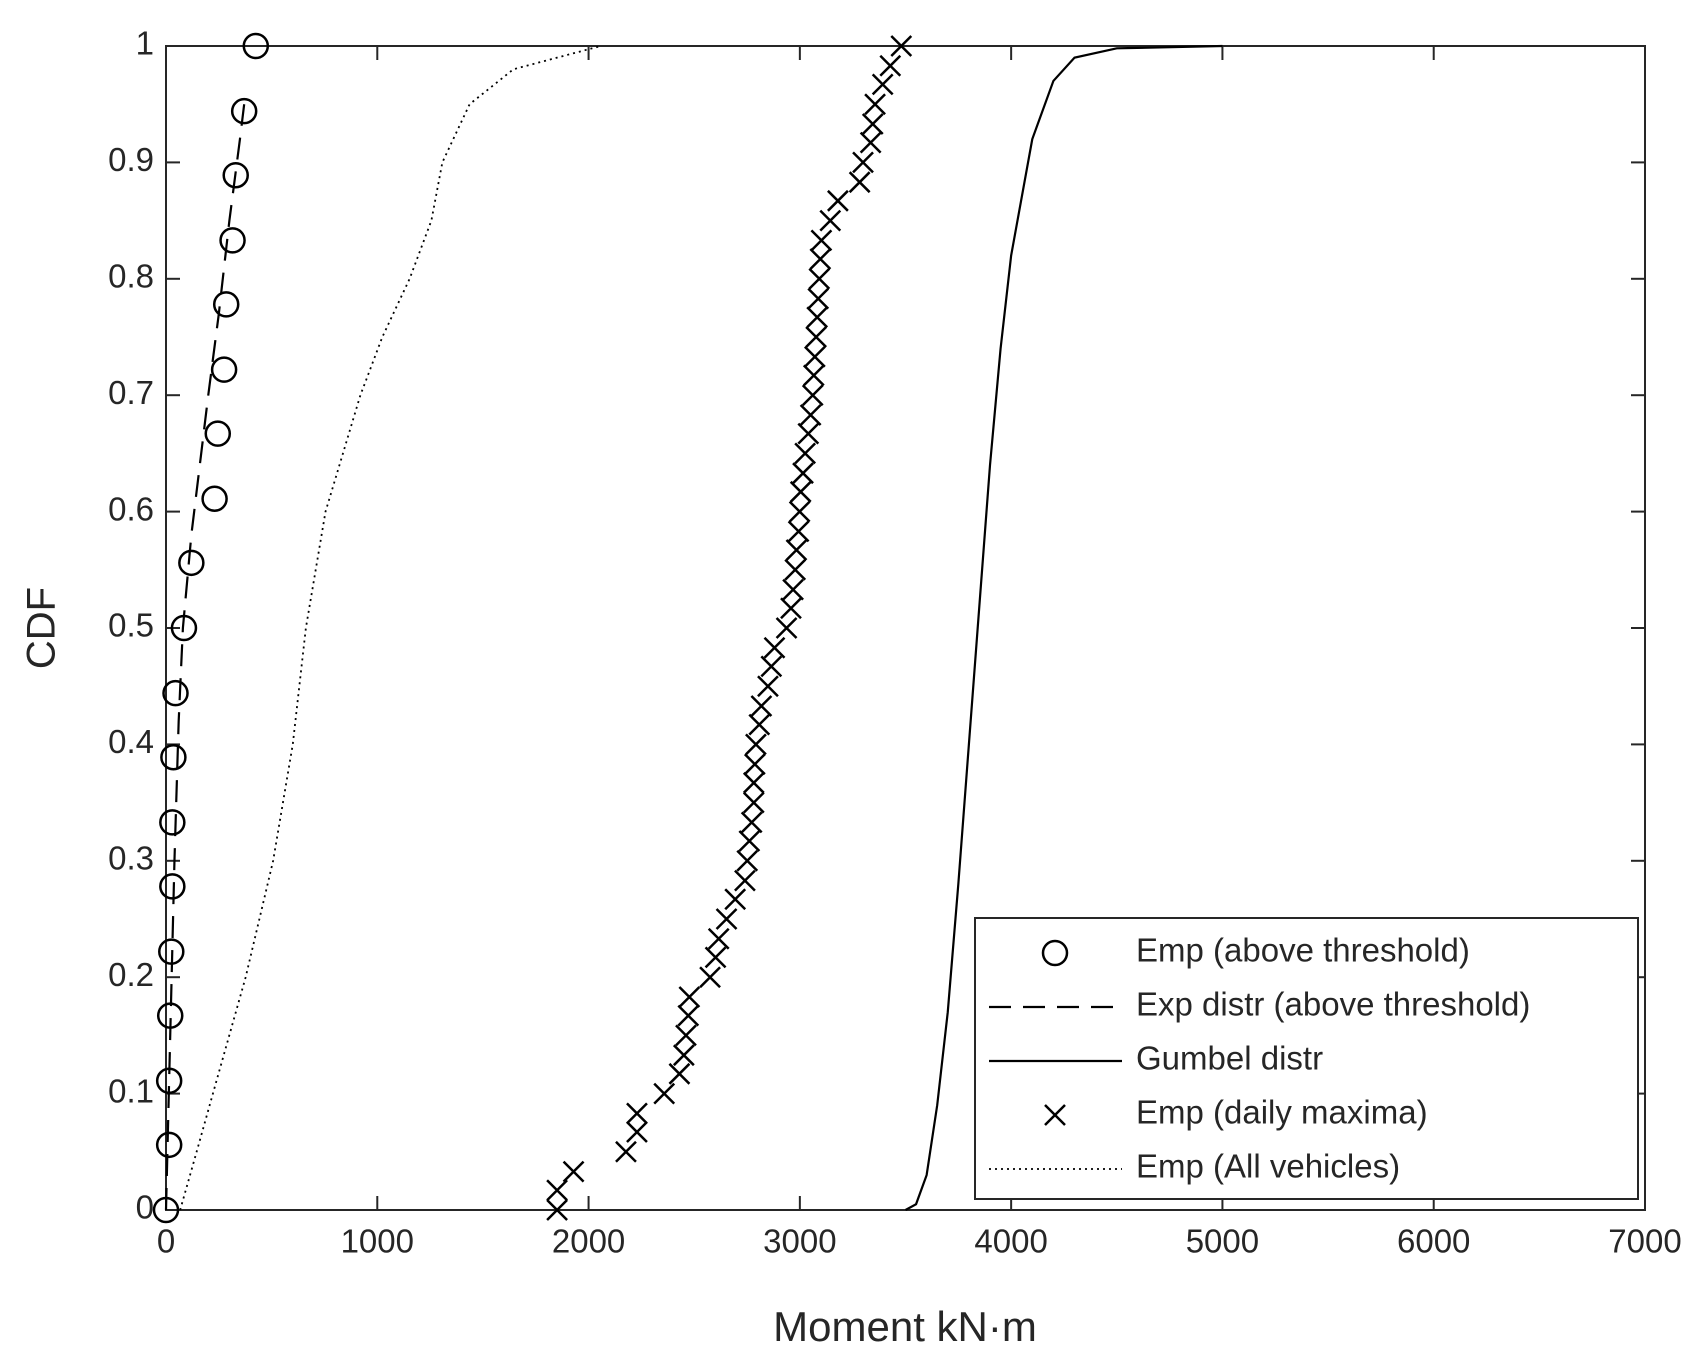 The width and height of the screenshot is (1704, 1364). I want to click on y-tick-label: 0, so click(145, 1207).